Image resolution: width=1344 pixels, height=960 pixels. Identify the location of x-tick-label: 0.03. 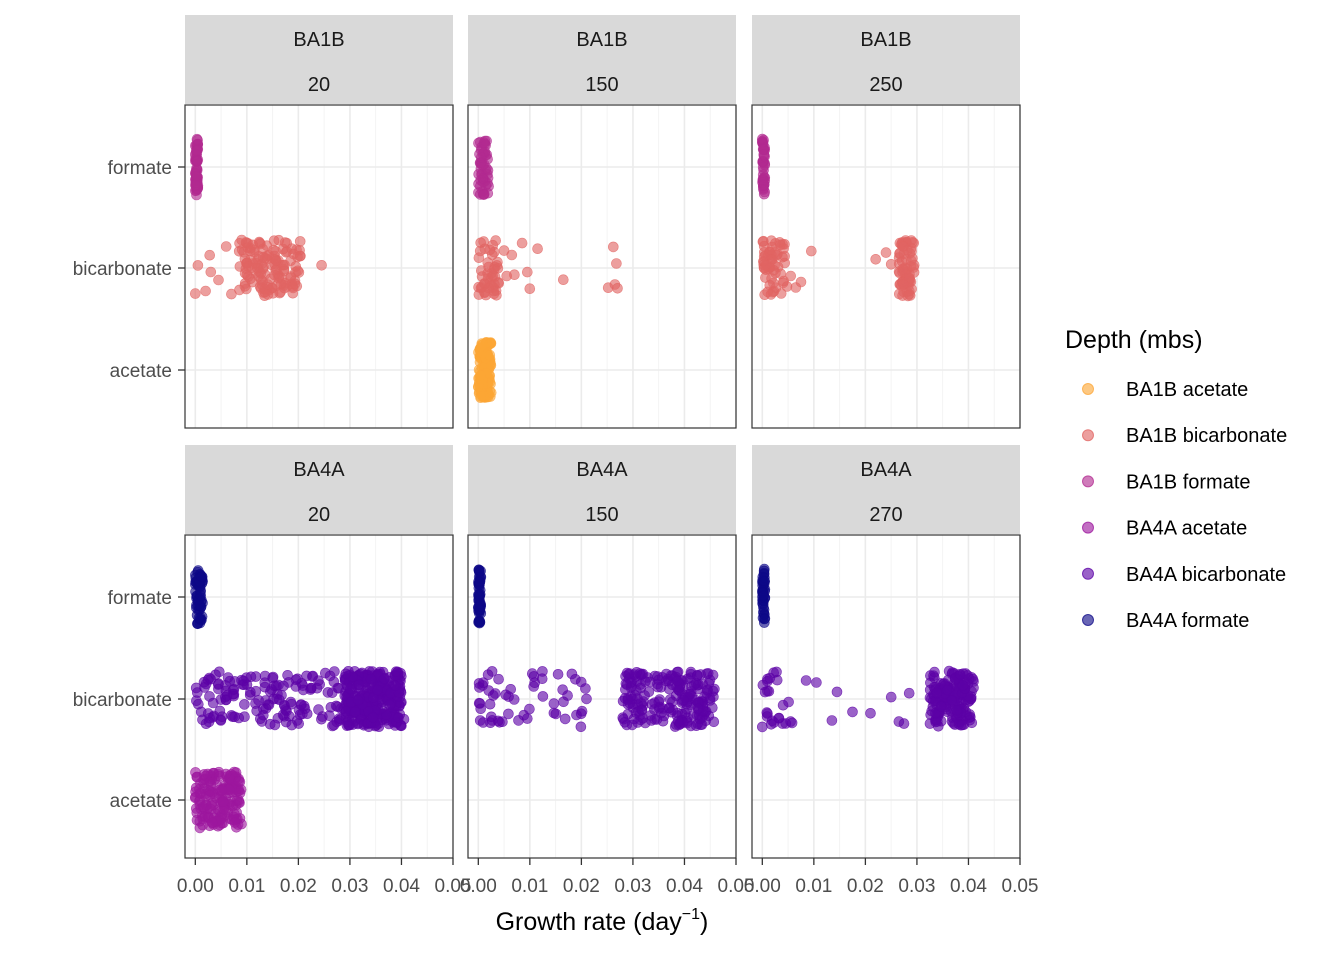
(632, 886).